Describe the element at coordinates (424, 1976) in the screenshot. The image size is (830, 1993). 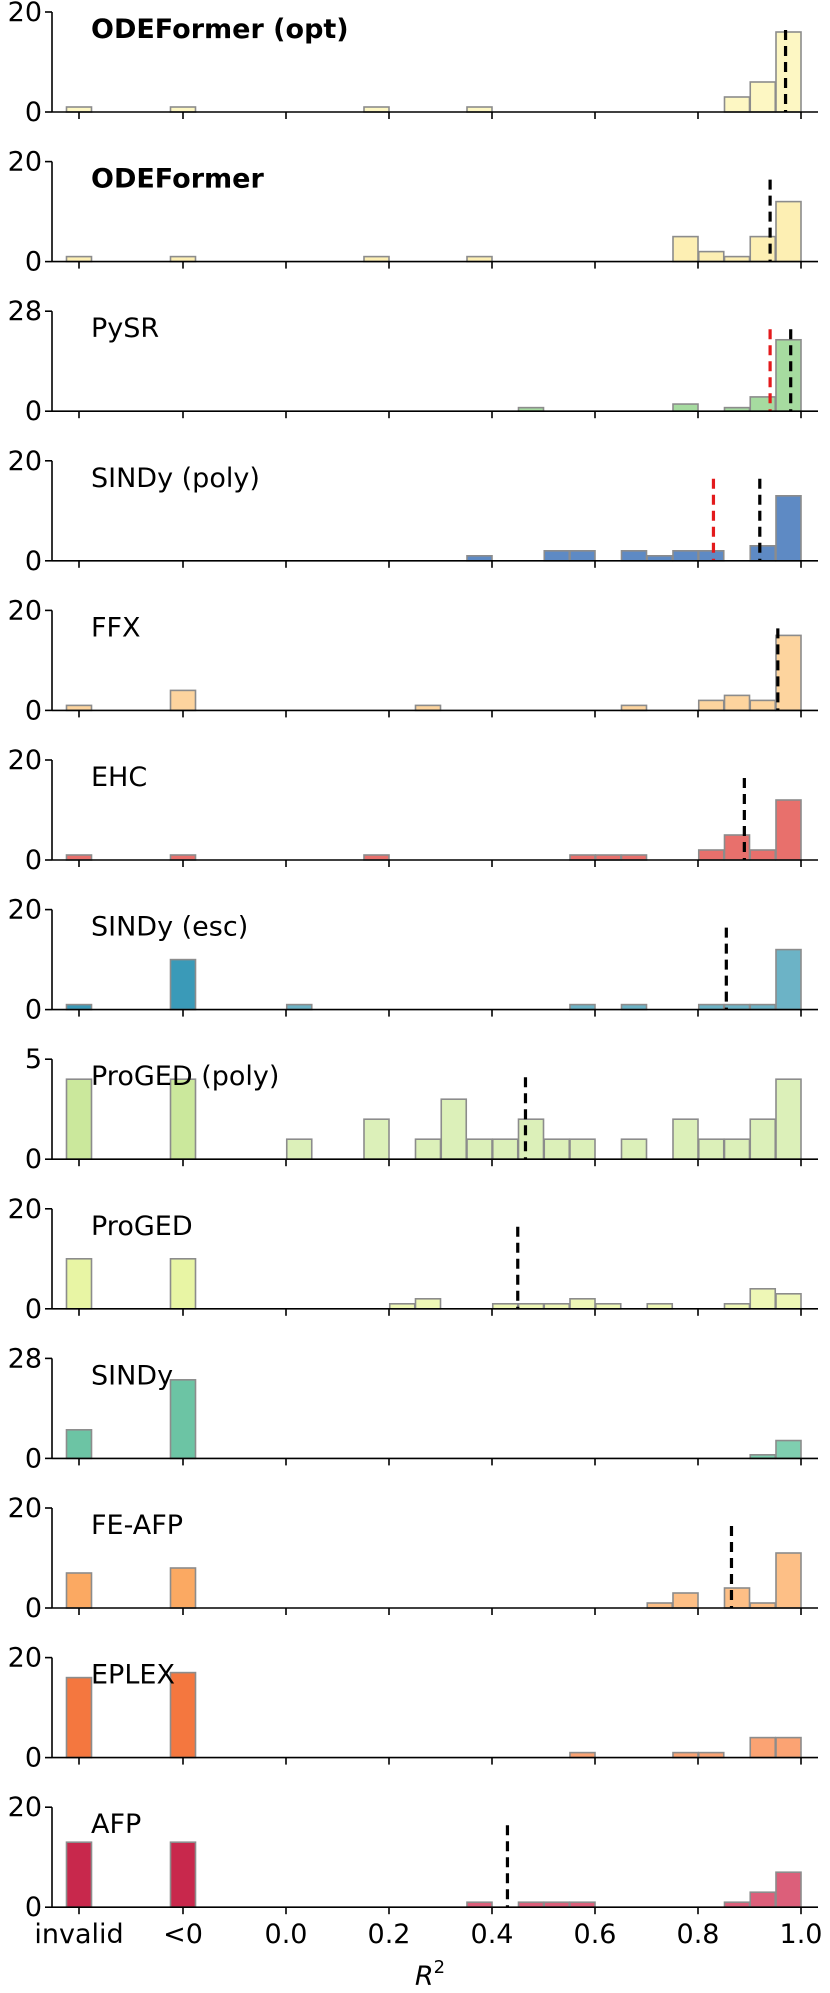
I see `x-axis-label-main: R` at that location.